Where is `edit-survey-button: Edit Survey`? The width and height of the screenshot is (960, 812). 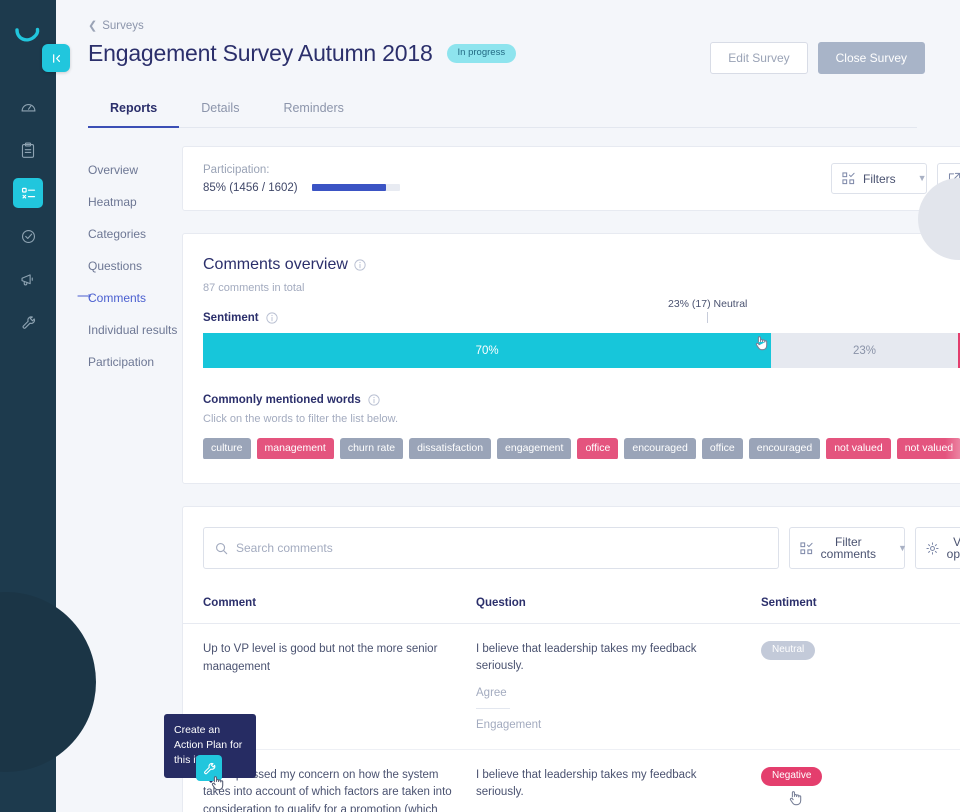 edit-survey-button: Edit Survey is located at coordinates (759, 58).